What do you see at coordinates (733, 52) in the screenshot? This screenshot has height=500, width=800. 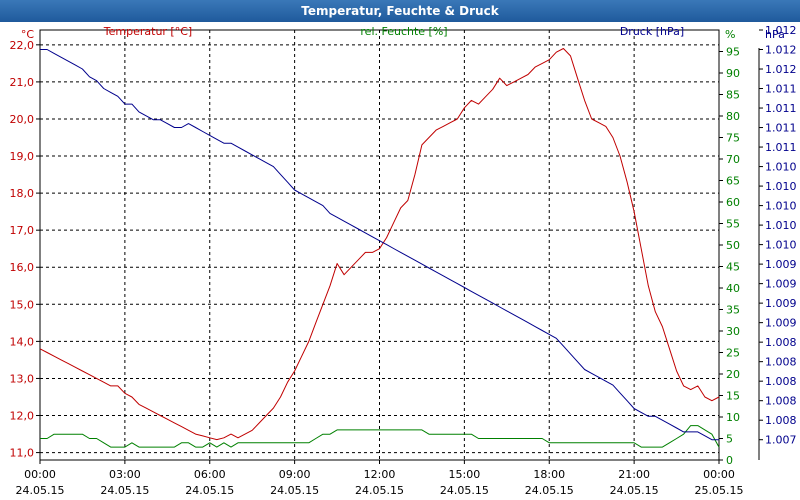 I see `y-mid-tick-label: 95` at bounding box center [733, 52].